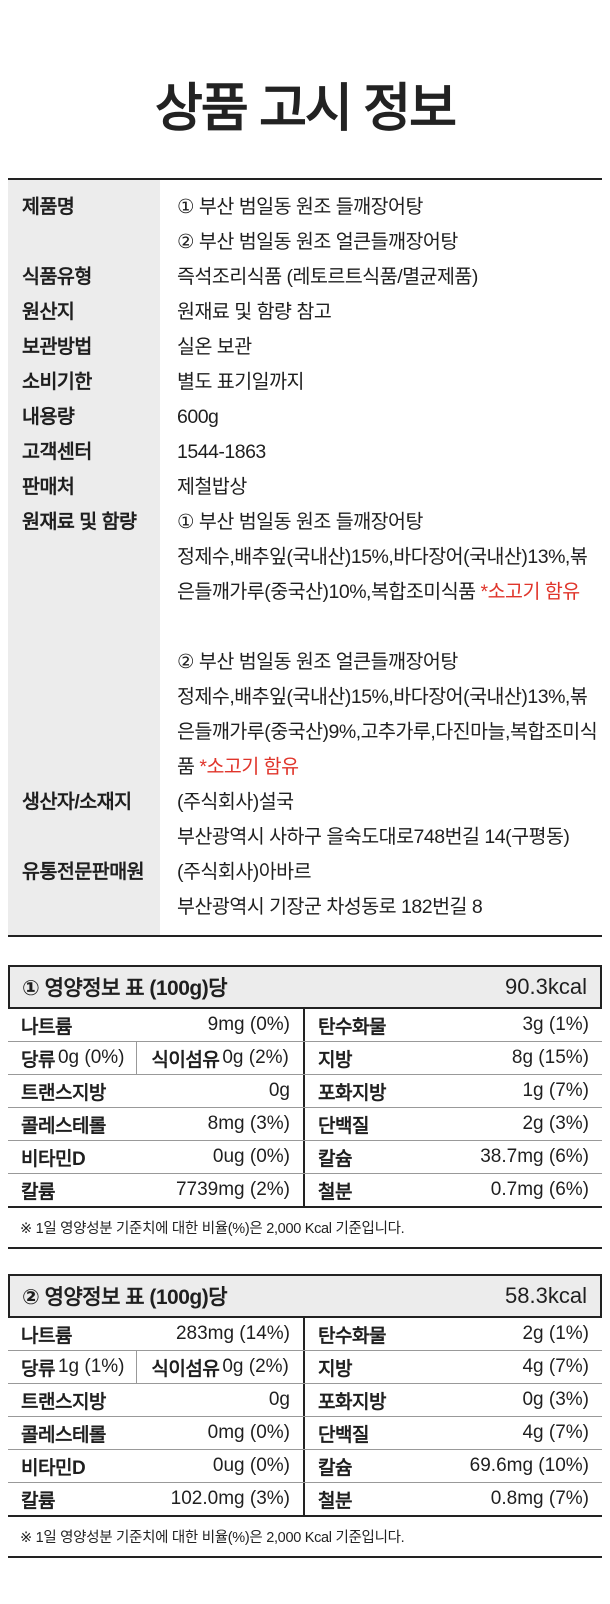  I want to click on product-info-value-line: 부산광역시 사하구 을숙도대로748번길 14(구평동), so click(373, 837).